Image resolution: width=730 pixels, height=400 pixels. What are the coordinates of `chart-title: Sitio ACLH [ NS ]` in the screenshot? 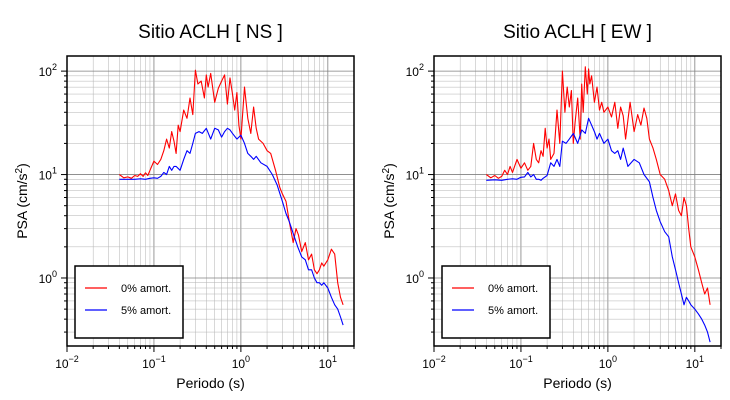 It's located at (210, 32).